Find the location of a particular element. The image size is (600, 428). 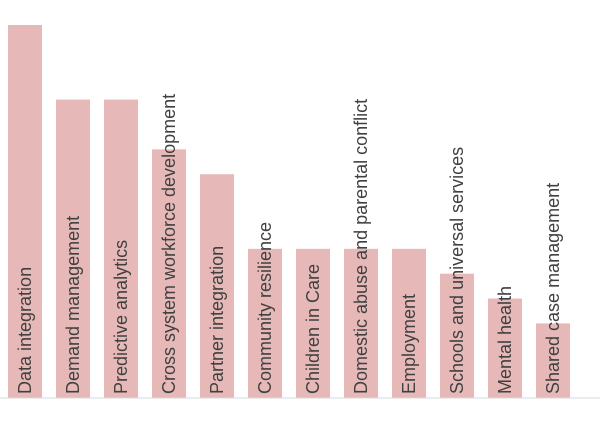

category-label-10: Schools and universal services is located at coordinates (457, 270).